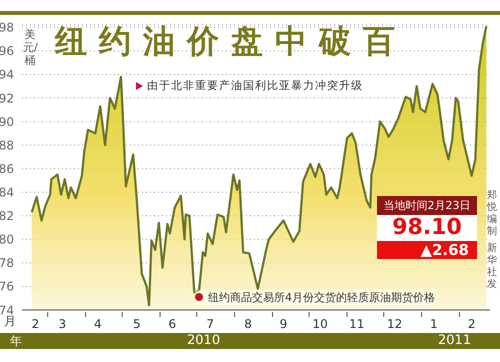  What do you see at coordinates (427, 205) in the screenshot?
I see `annotation: 当地时间2月23日` at bounding box center [427, 205].